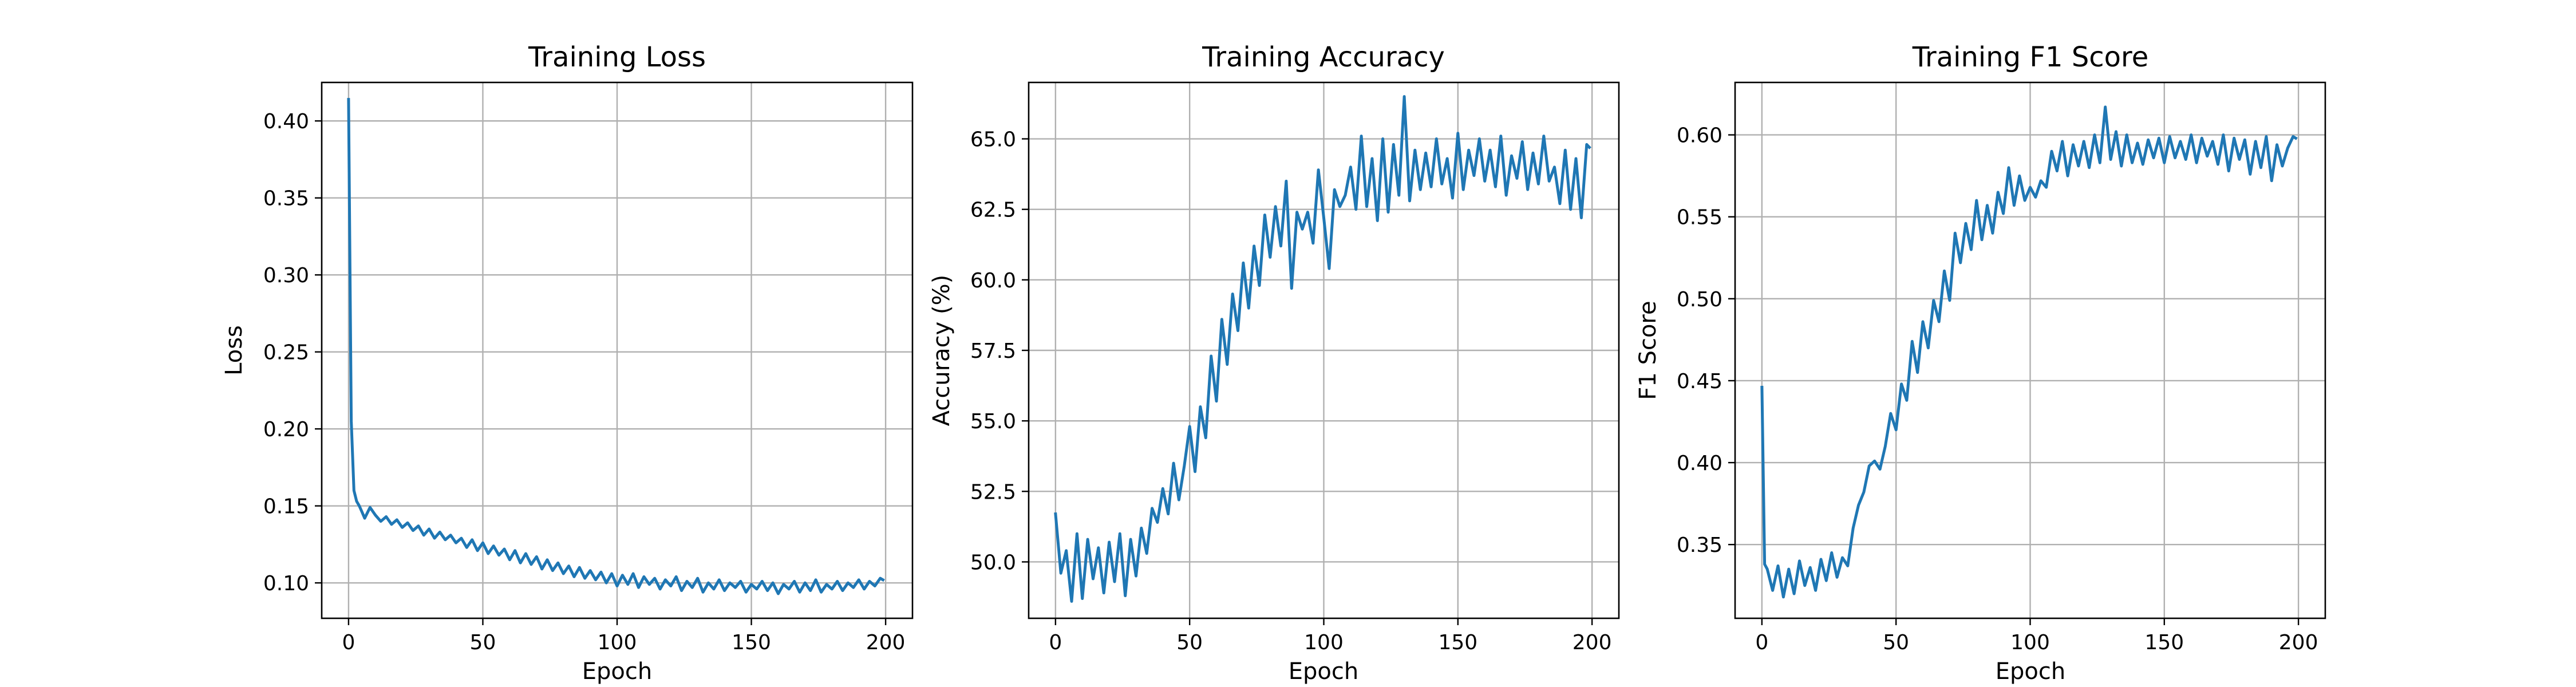 The image size is (2576, 687). What do you see at coordinates (993, 351) in the screenshot?
I see `y-tick-label: 57.5` at bounding box center [993, 351].